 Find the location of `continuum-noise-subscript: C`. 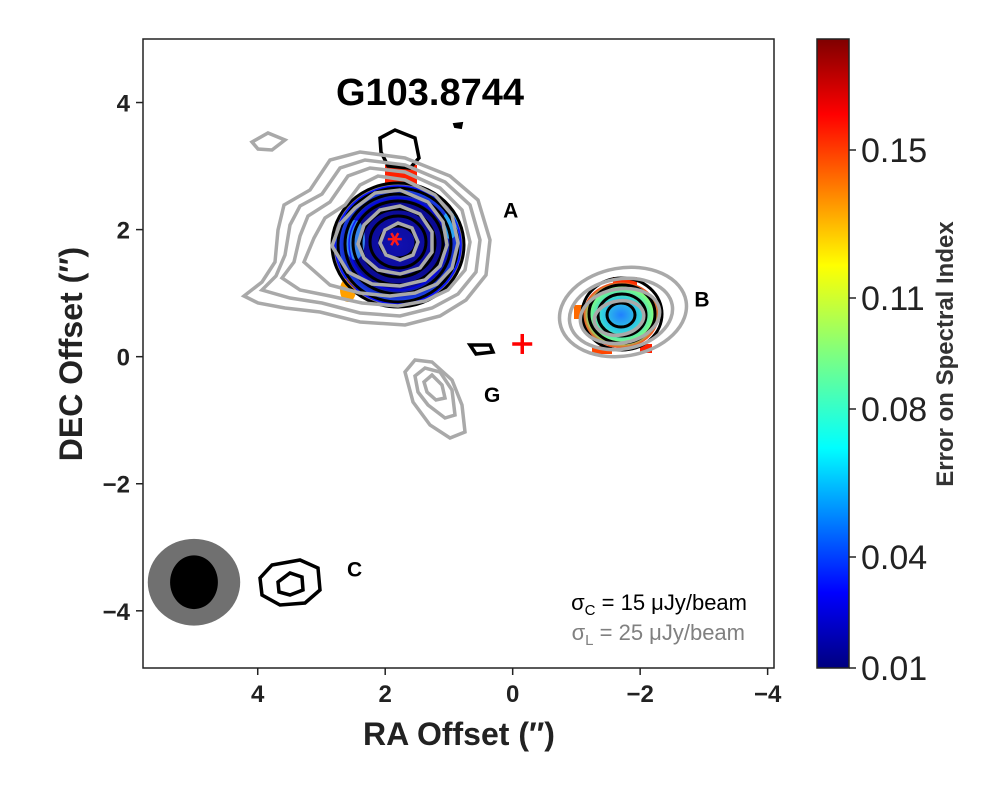

continuum-noise-subscript: C is located at coordinates (590, 610).